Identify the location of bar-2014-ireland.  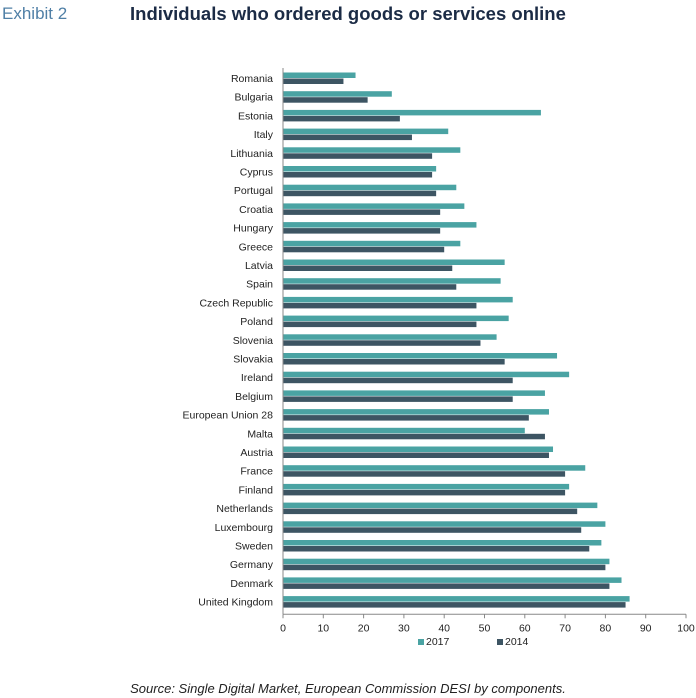
(398, 380).